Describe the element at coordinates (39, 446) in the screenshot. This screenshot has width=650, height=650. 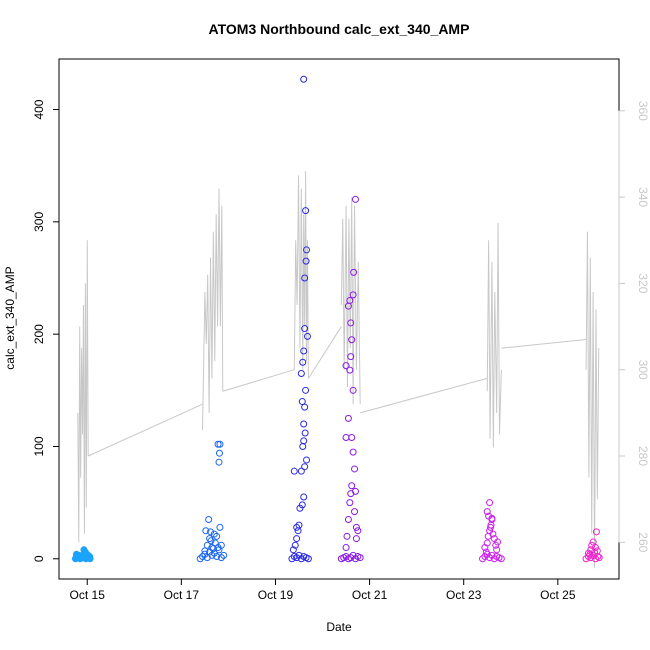
I see `y-tick-label: 100` at that location.